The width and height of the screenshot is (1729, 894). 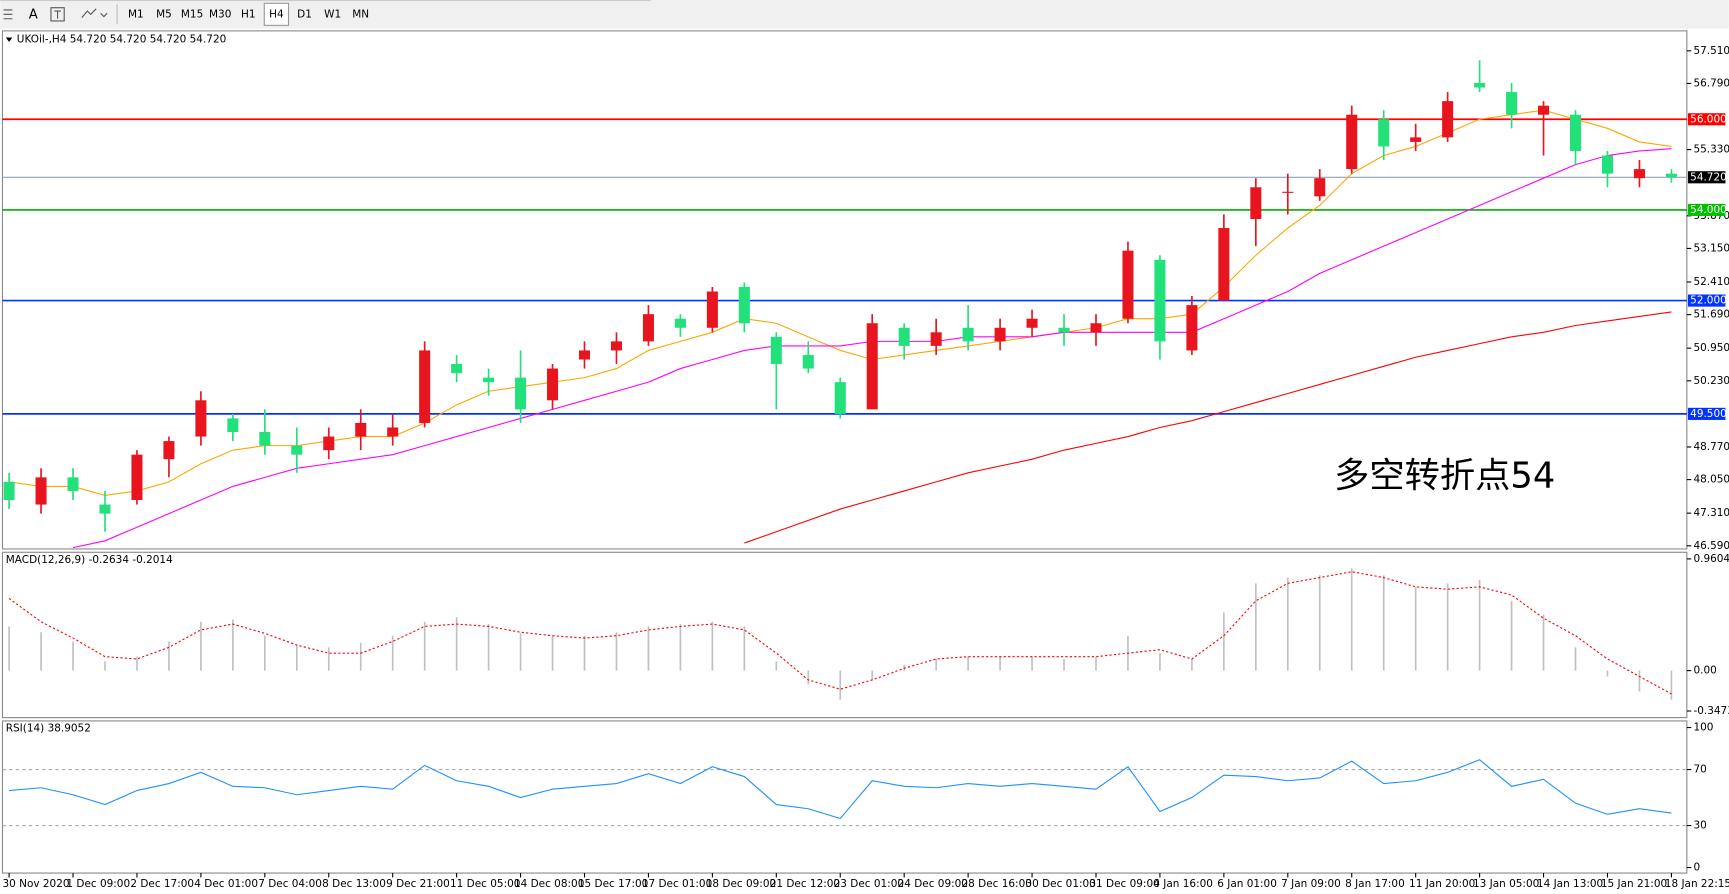 What do you see at coordinates (1570, 884) in the screenshot?
I see `x-tick-label: 14 Jan 13:00` at bounding box center [1570, 884].